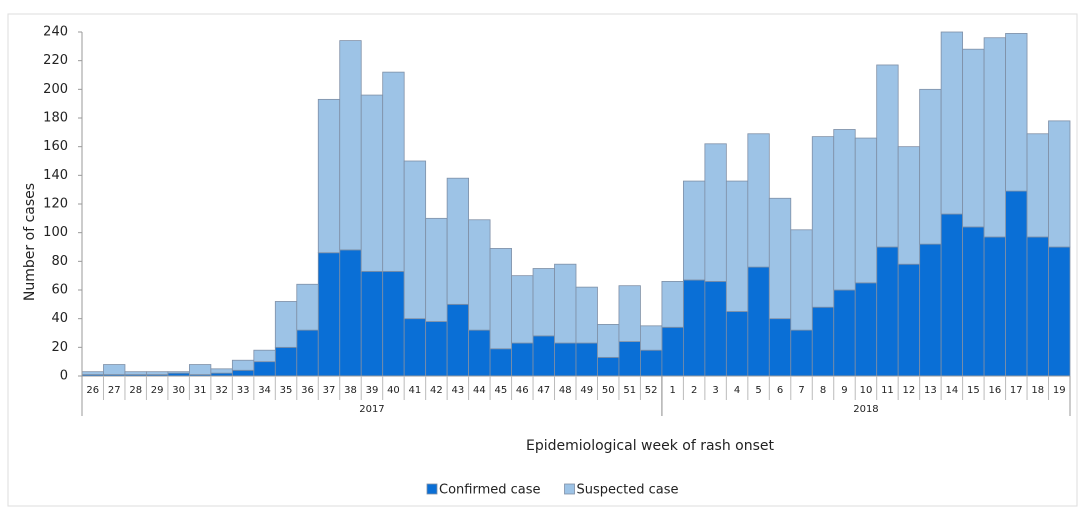  Describe the element at coordinates (59, 261) in the screenshot. I see `y-tick-label: 80` at that location.